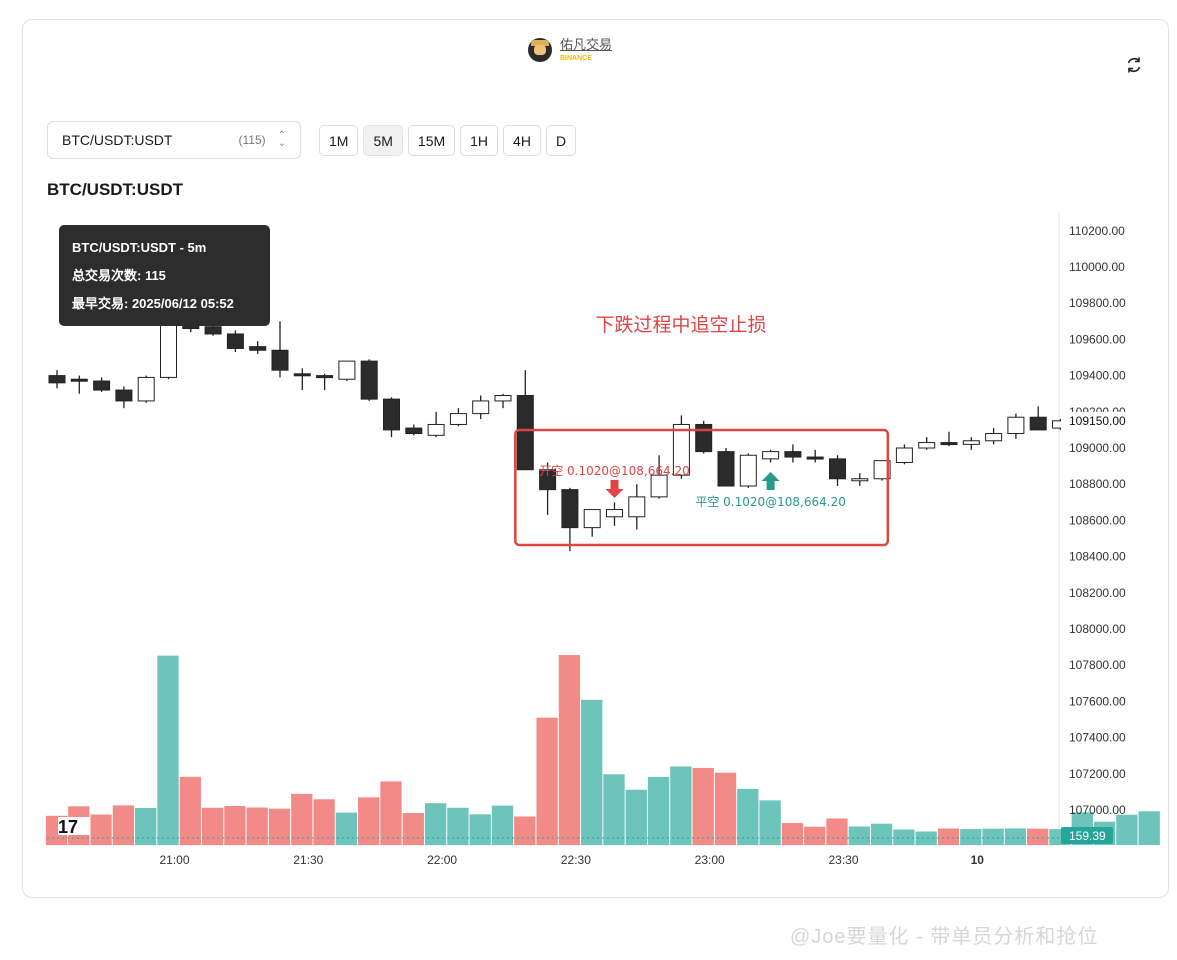 Image resolution: width=1177 pixels, height=960 pixels. Describe the element at coordinates (1097, 774) in the screenshot. I see `price-tick-label: 107200.00` at that location.